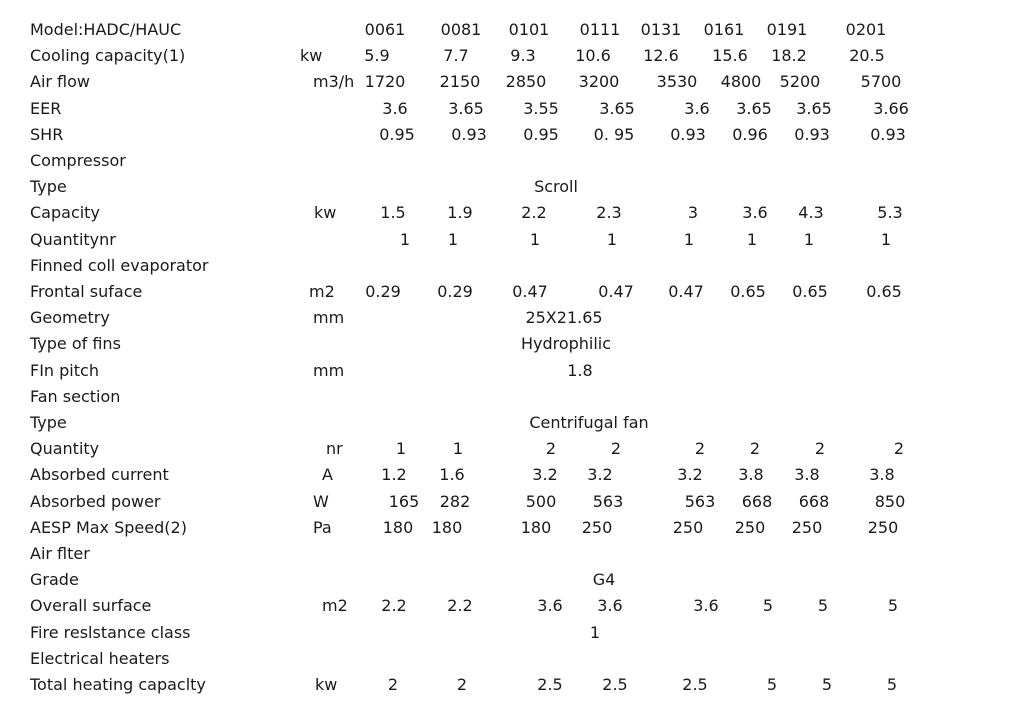 This screenshot has width=1019, height=702. Describe the element at coordinates (523, 56) in the screenshot. I see `row-value: 9.3` at that location.